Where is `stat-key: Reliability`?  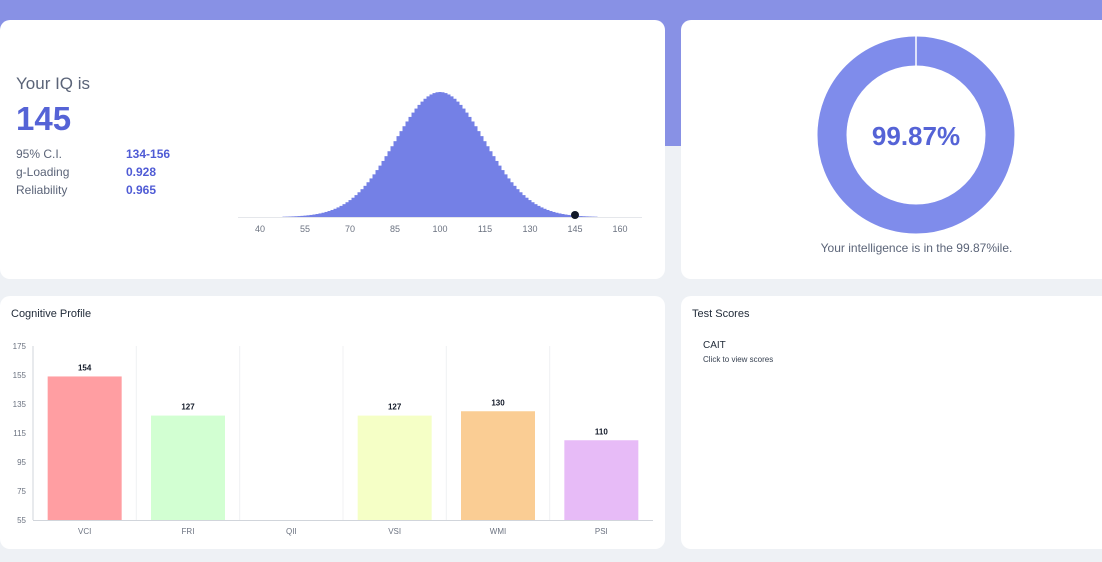 stat-key: Reliability is located at coordinates (42, 190).